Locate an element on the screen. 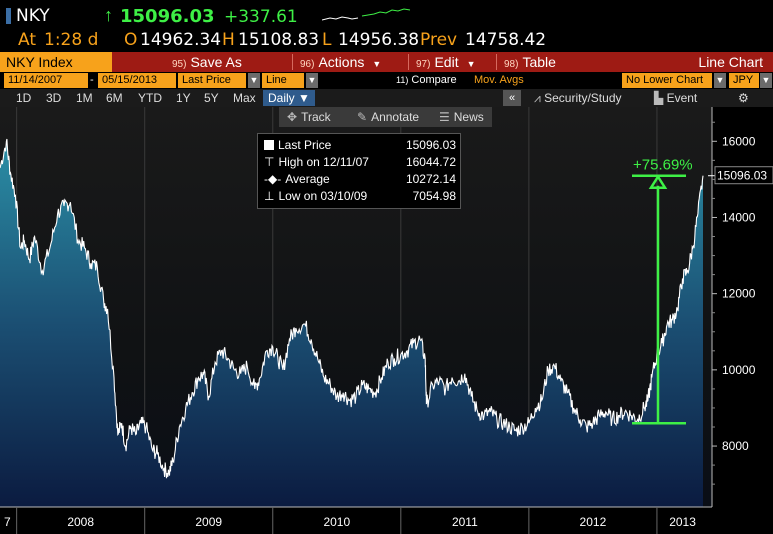 The width and height of the screenshot is (773, 534). open-label: O is located at coordinates (131, 40).